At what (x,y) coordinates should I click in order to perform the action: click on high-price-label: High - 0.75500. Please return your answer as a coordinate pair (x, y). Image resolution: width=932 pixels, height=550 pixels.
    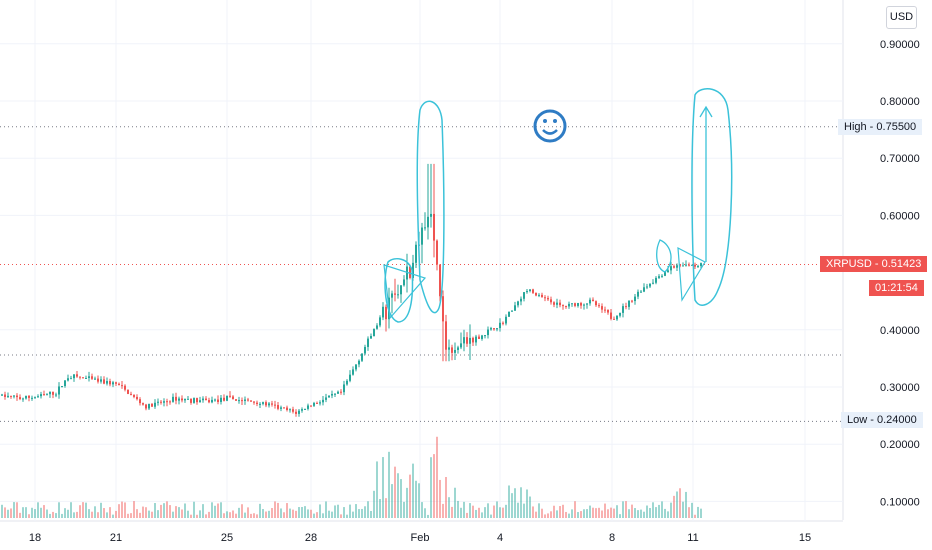
    Looking at the image, I should click on (880, 127).